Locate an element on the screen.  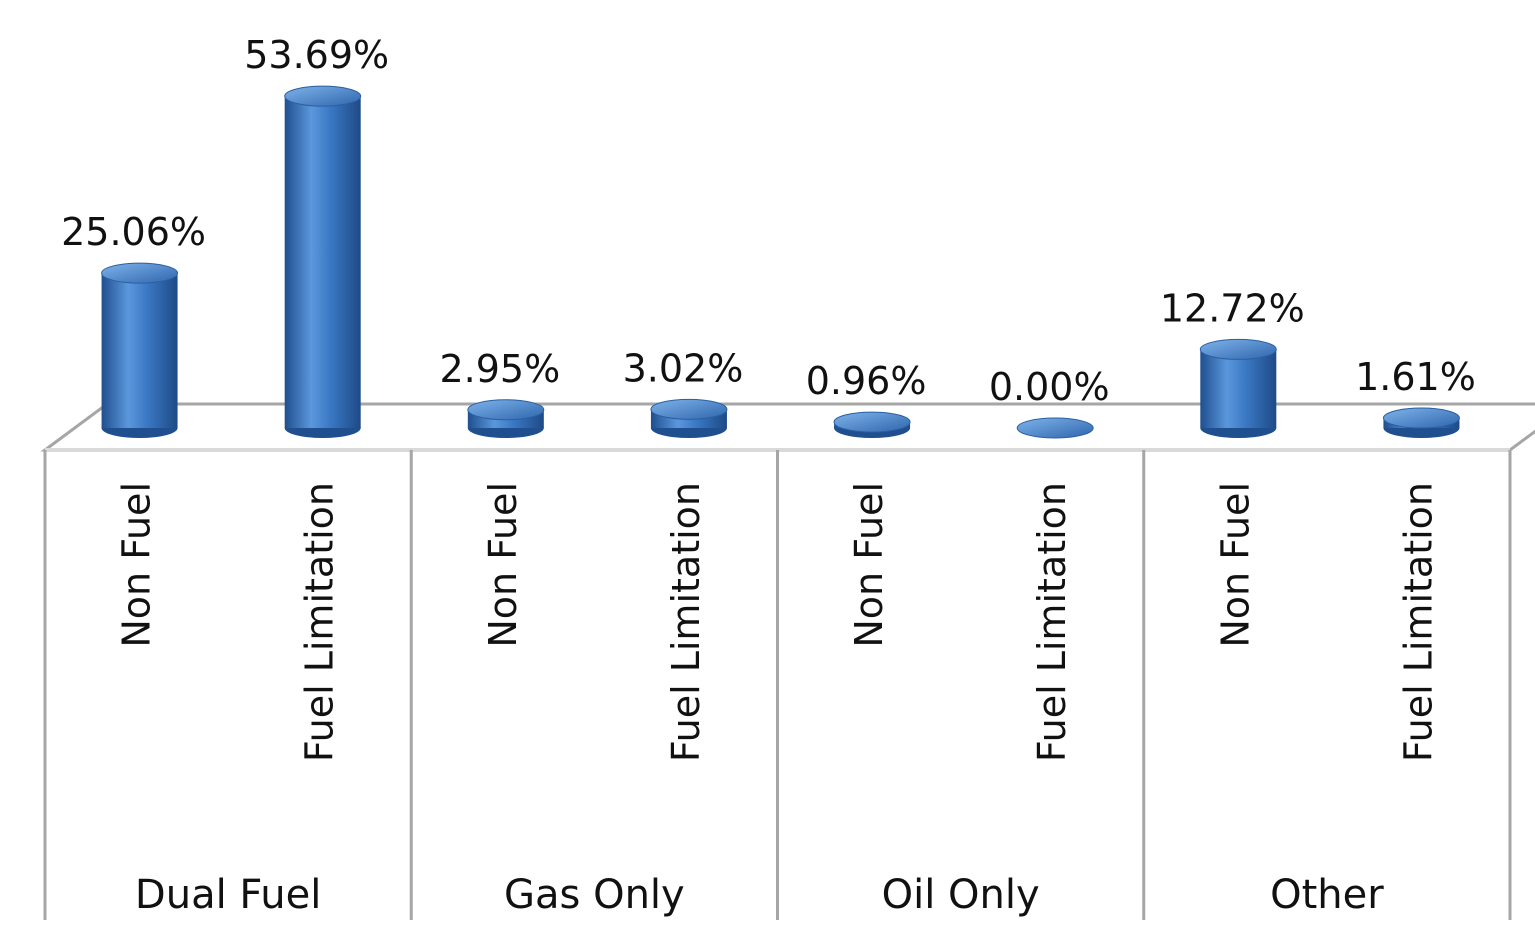
data-label: 3.02% is located at coordinates (683, 368).